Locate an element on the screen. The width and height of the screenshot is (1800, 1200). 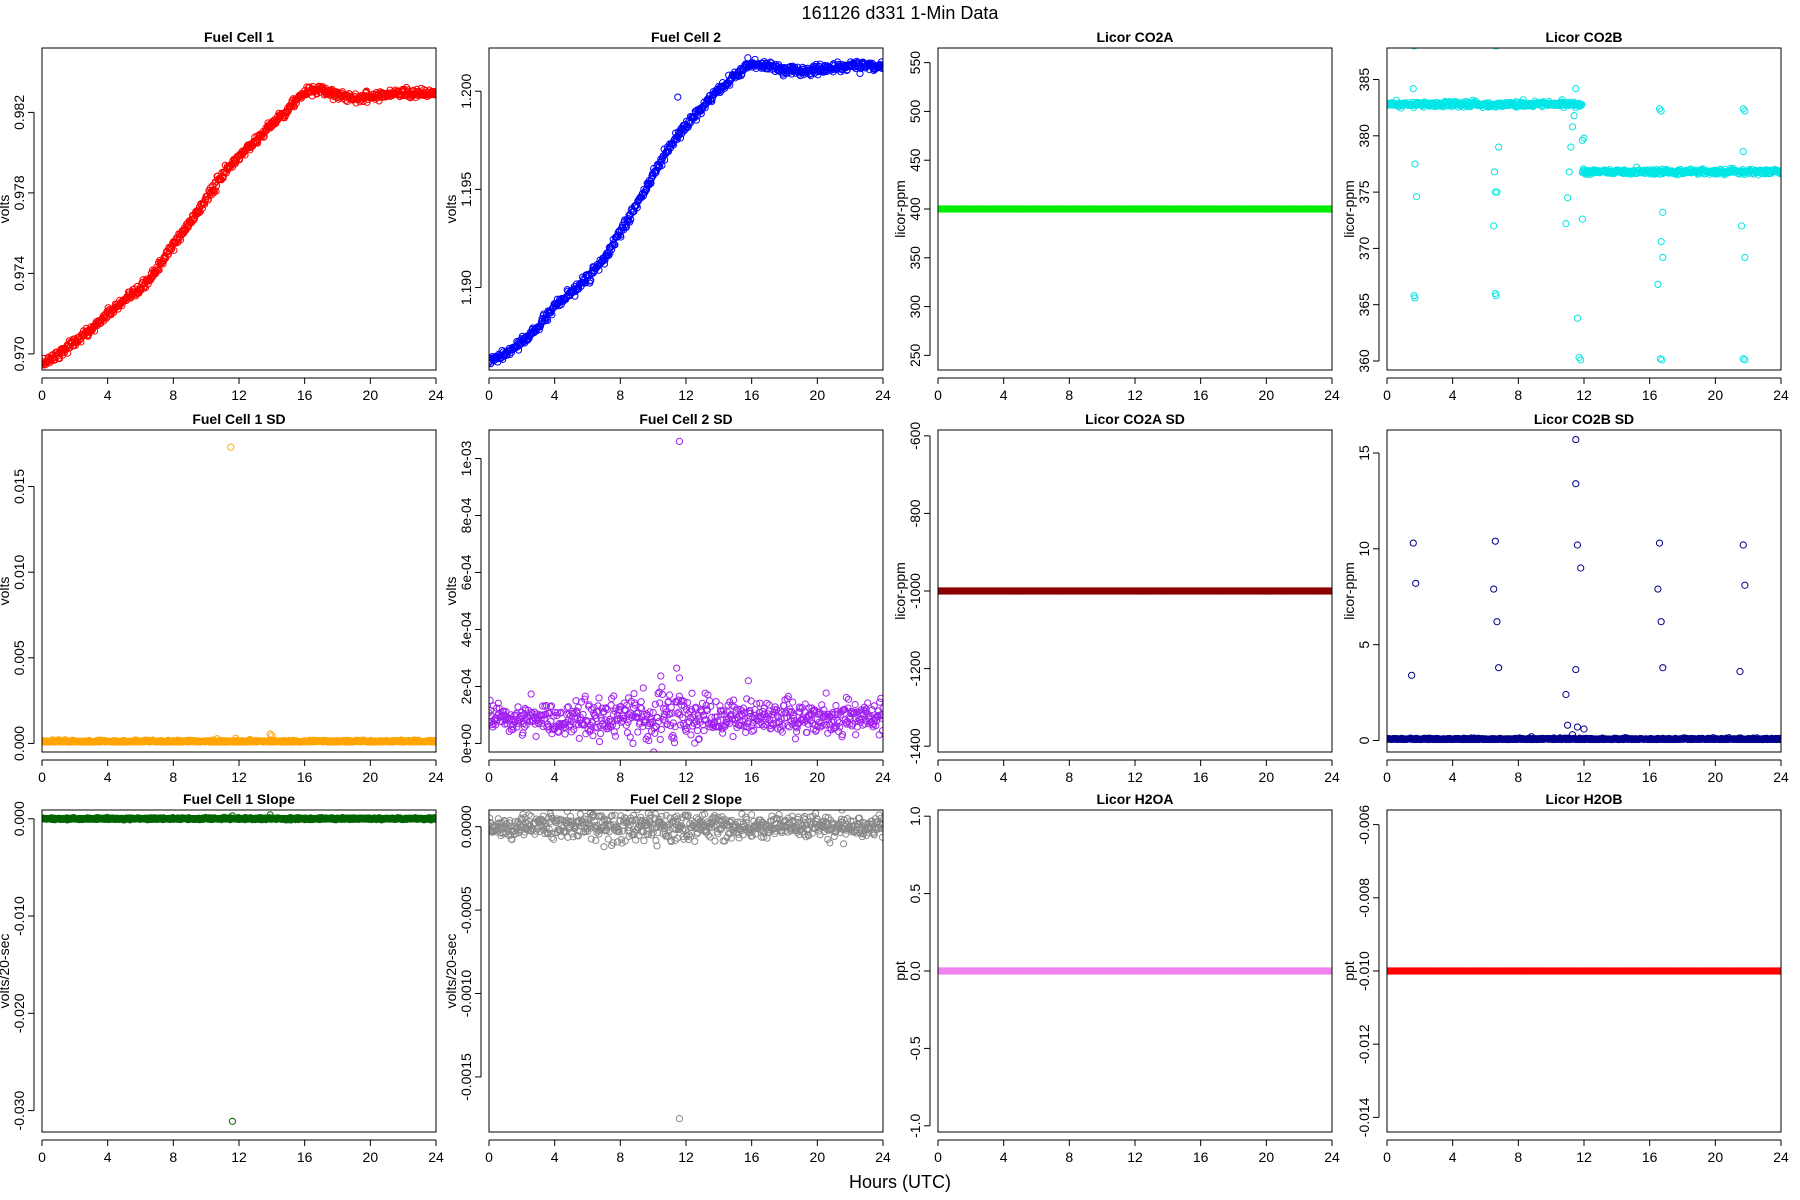
y-tick-label: -1400 is located at coordinates (915, 746).